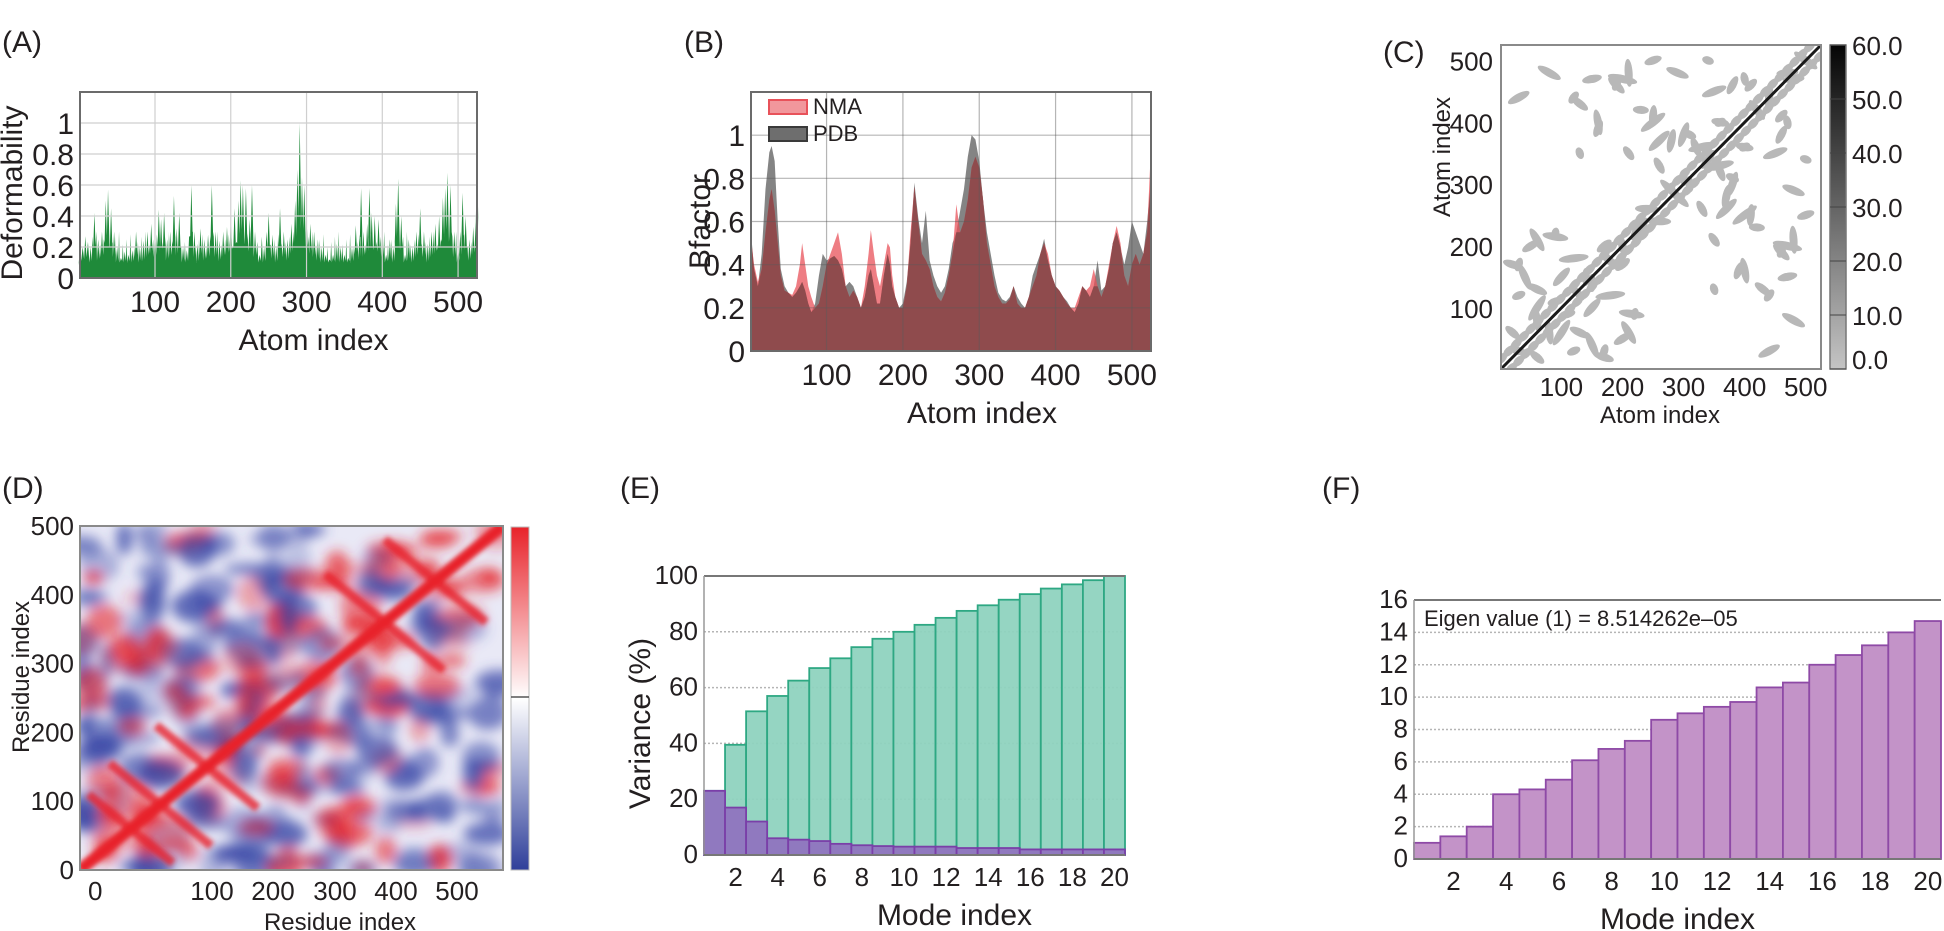  I want to click on y-axis-title: Deformability, so click(14, 192).